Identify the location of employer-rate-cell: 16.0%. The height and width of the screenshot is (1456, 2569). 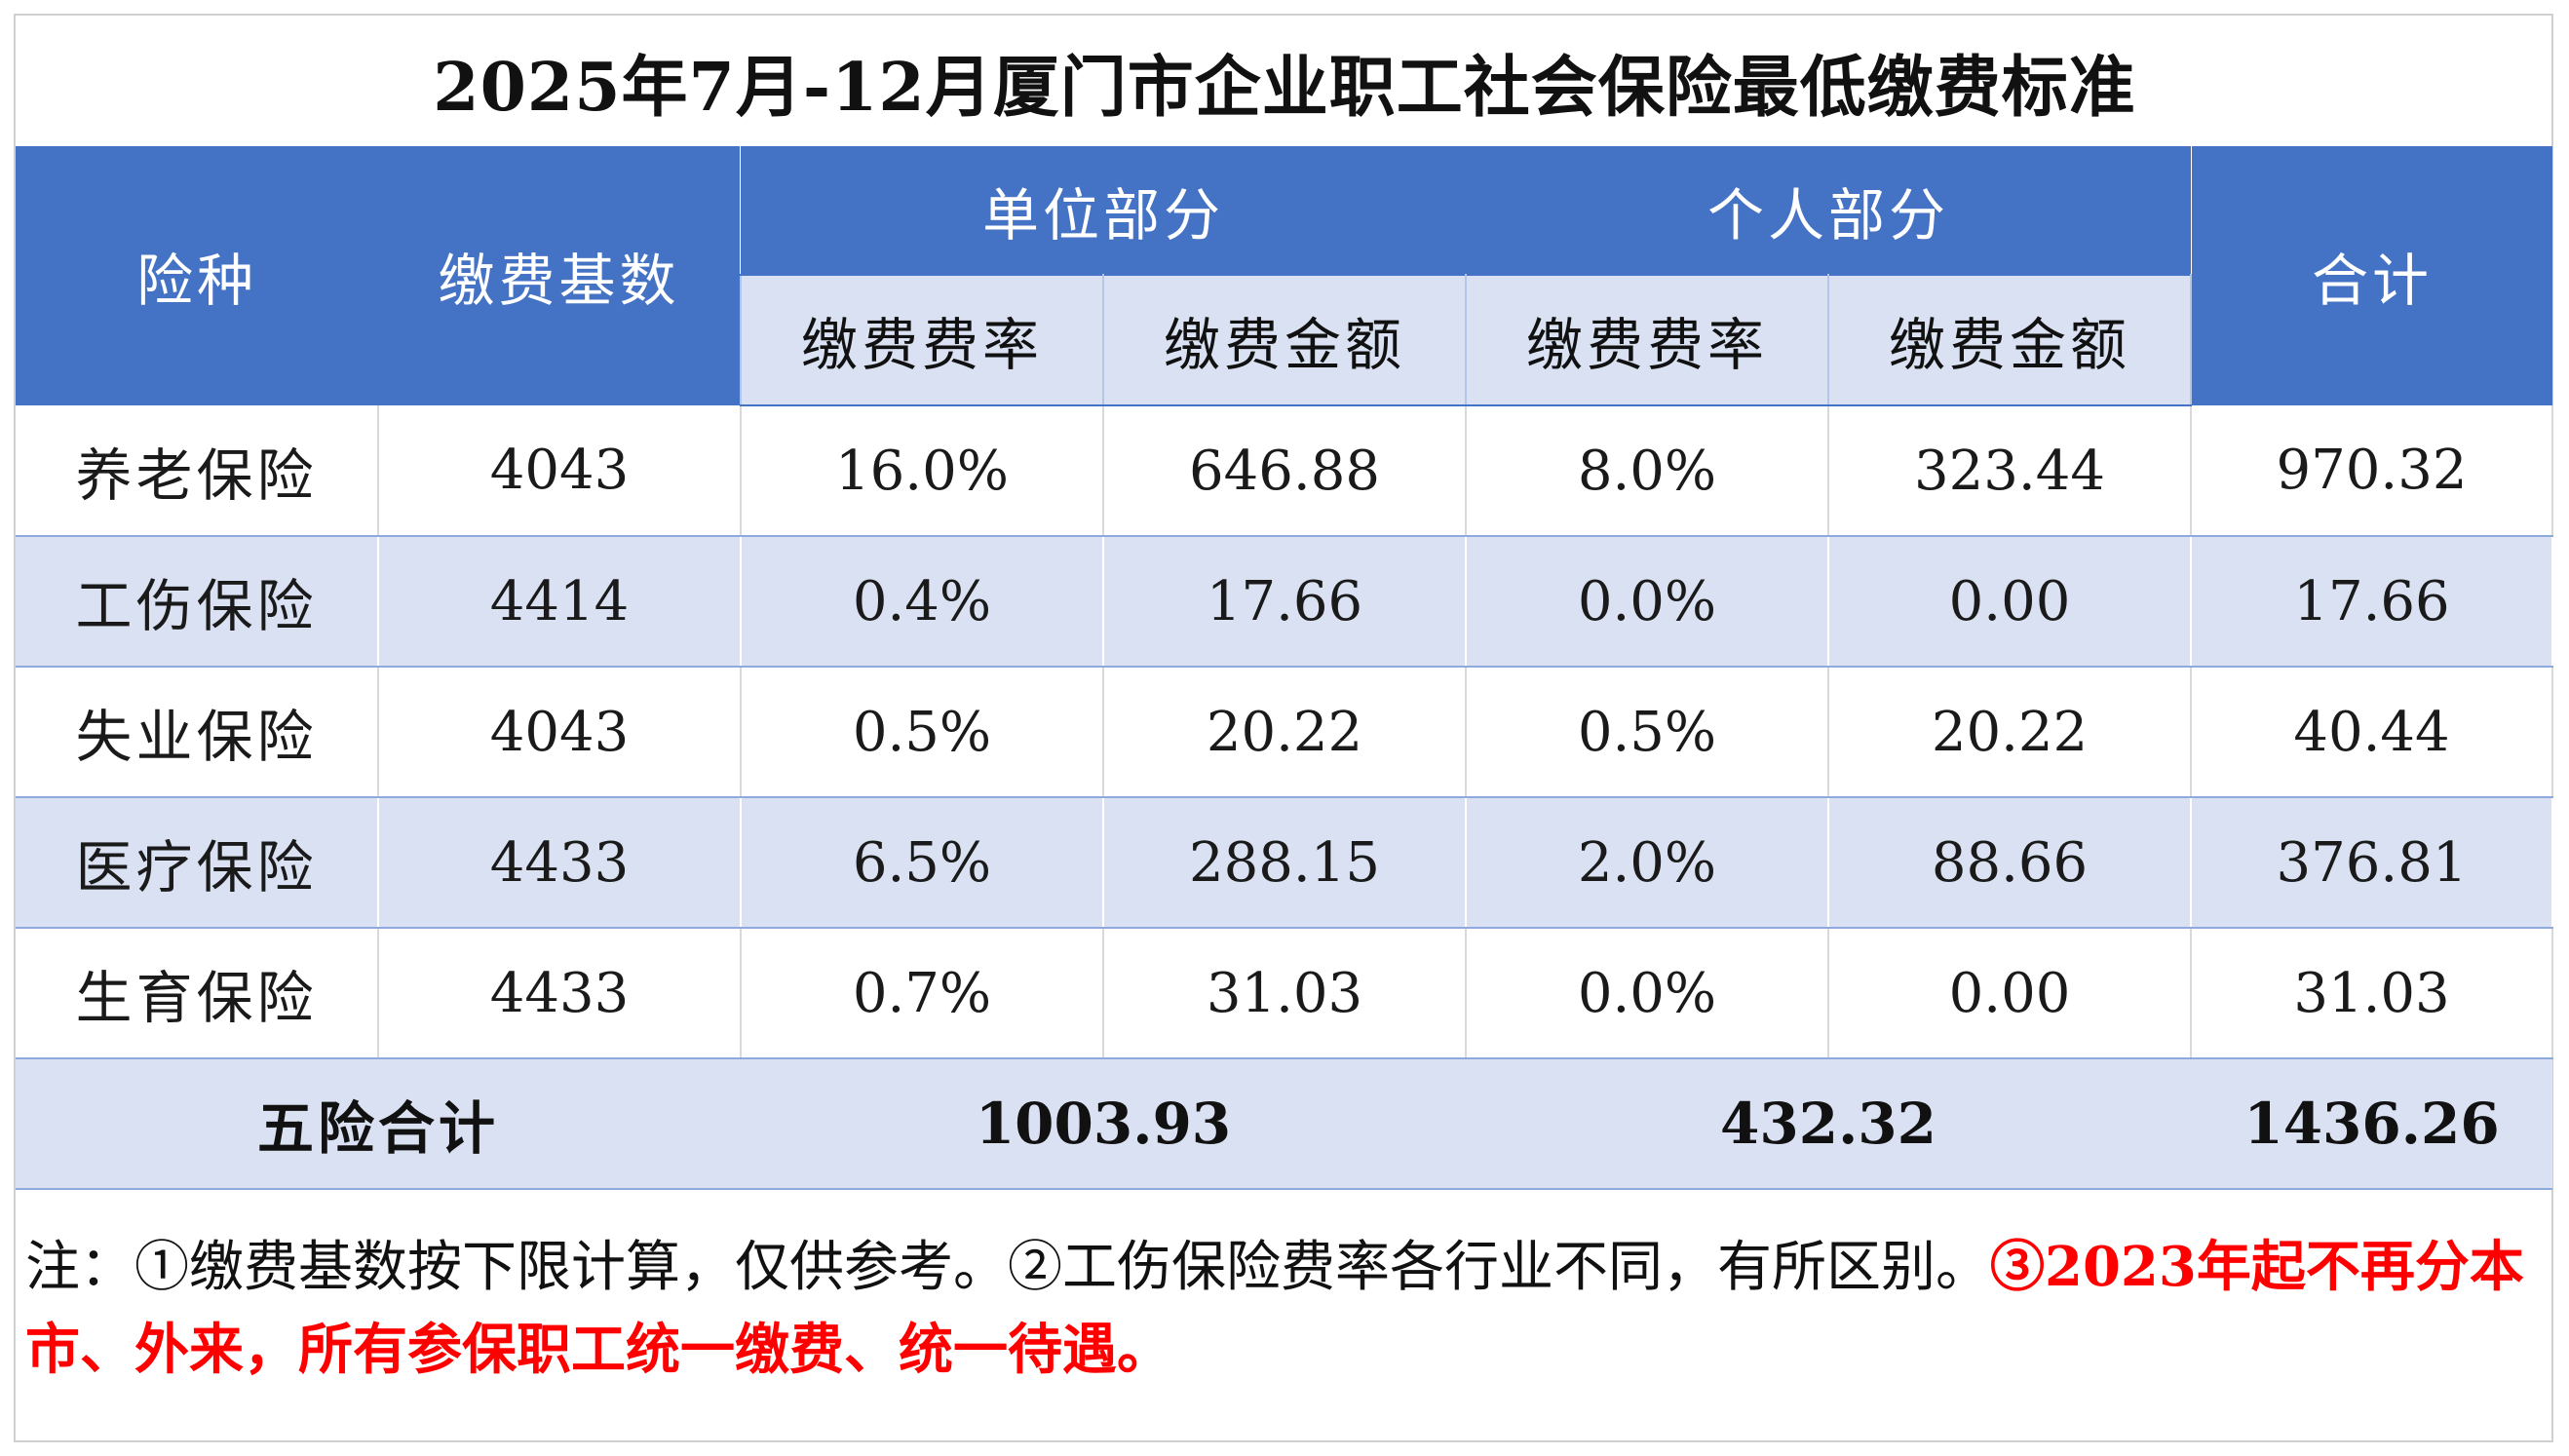
(922, 471).